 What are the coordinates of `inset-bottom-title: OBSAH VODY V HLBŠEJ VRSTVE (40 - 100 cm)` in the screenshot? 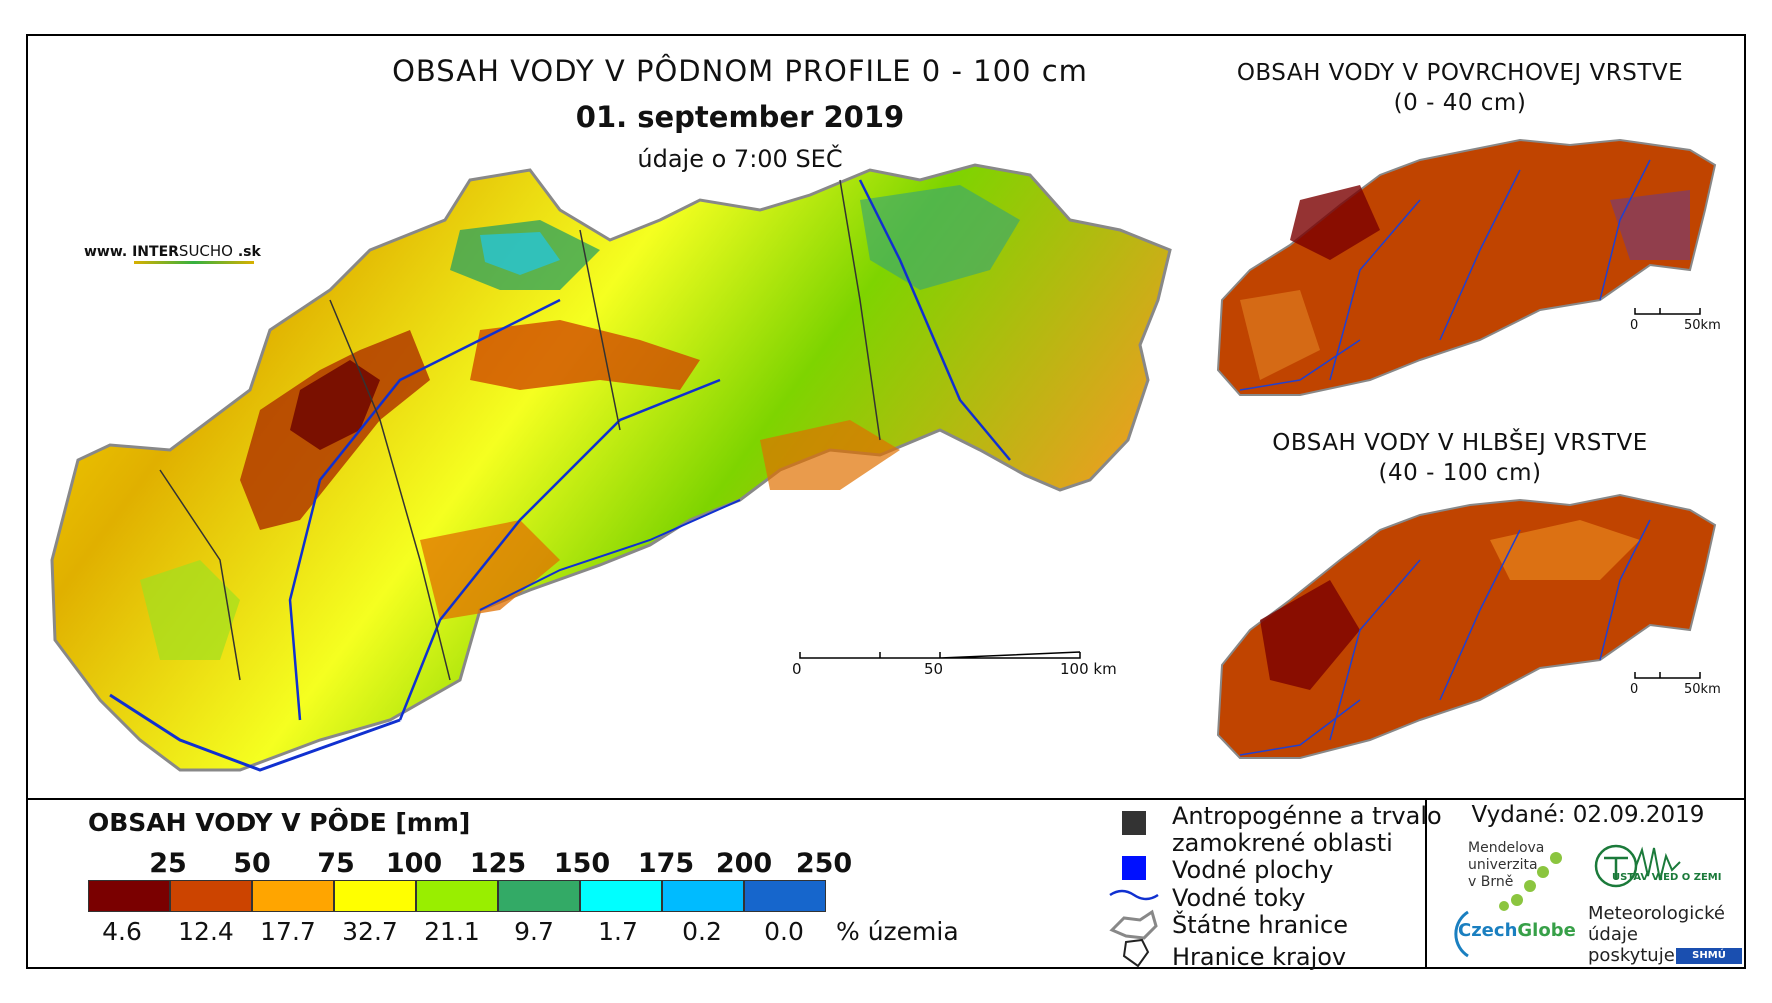 It's located at (1460, 458).